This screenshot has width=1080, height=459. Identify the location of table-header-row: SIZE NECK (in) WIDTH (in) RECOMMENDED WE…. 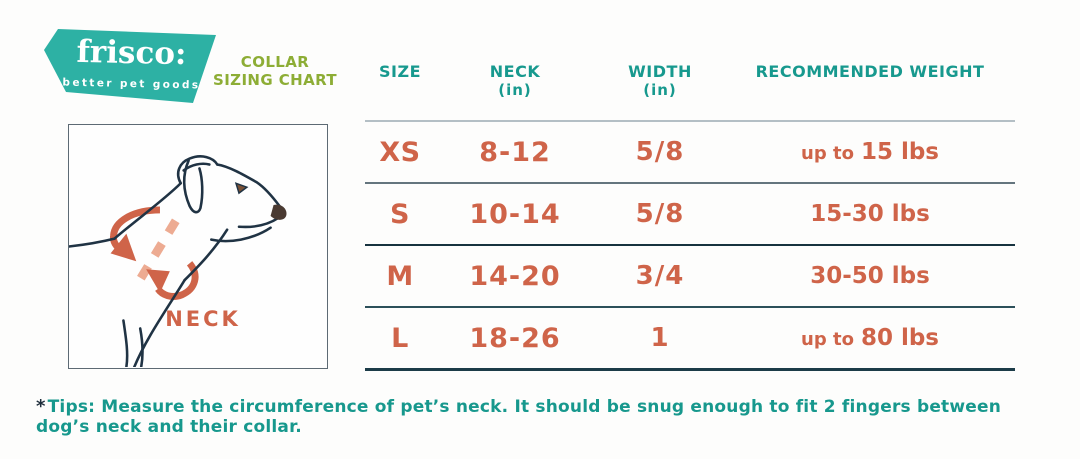
(690, 88).